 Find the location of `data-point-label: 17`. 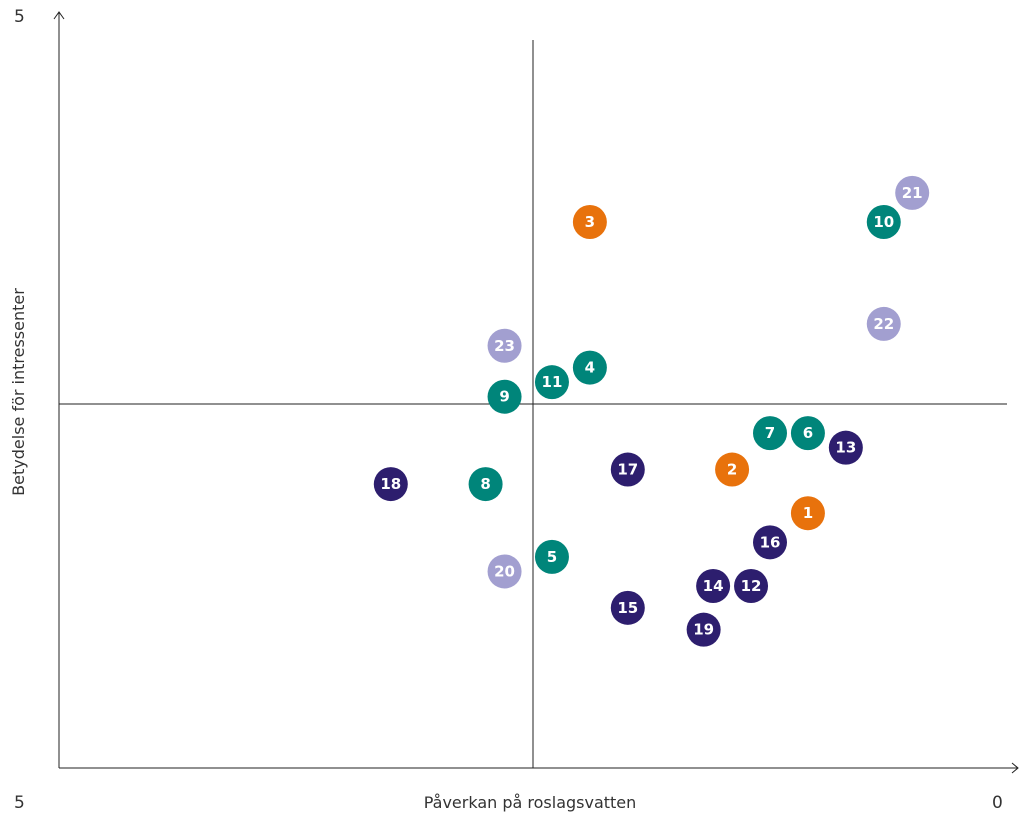

data-point-label: 17 is located at coordinates (627, 470).